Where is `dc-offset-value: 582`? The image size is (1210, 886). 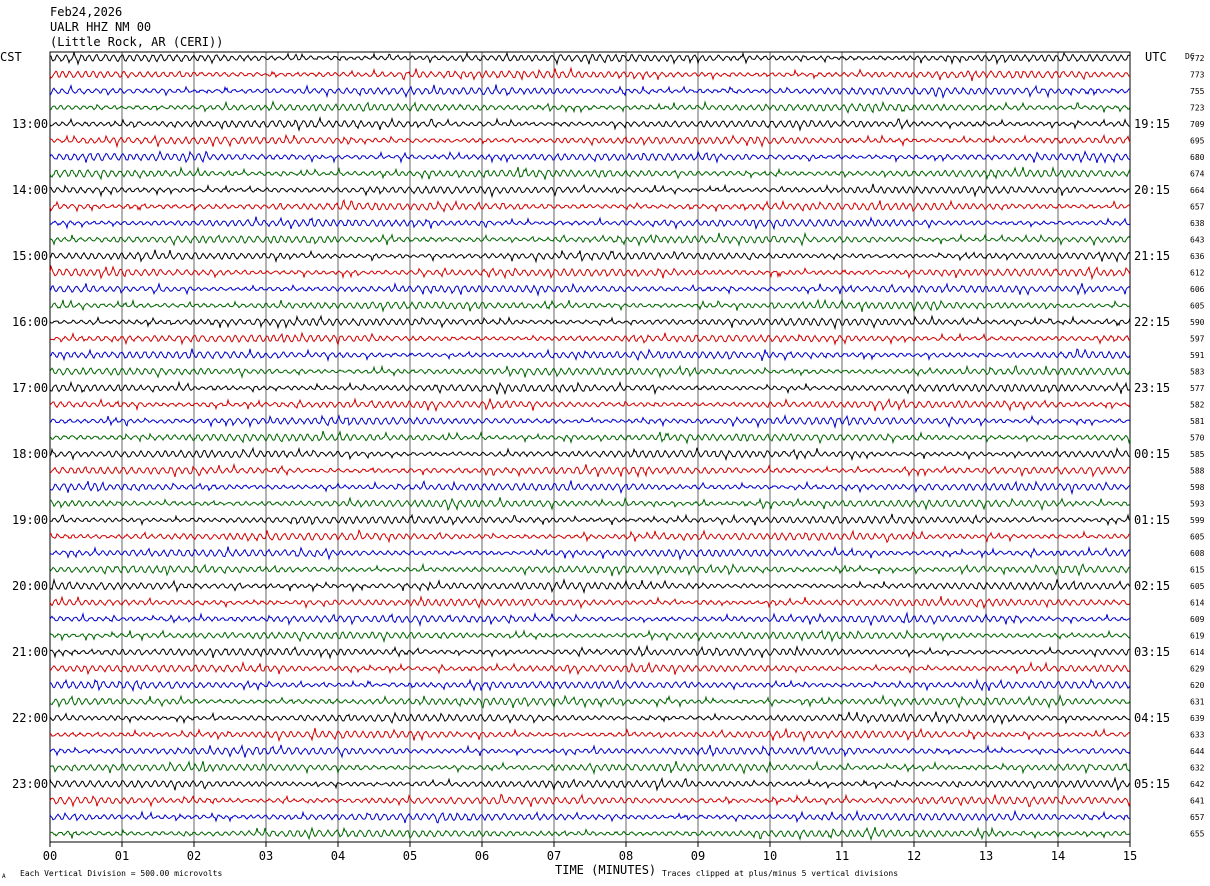
dc-offset-value: 582 is located at coordinates (1197, 405).